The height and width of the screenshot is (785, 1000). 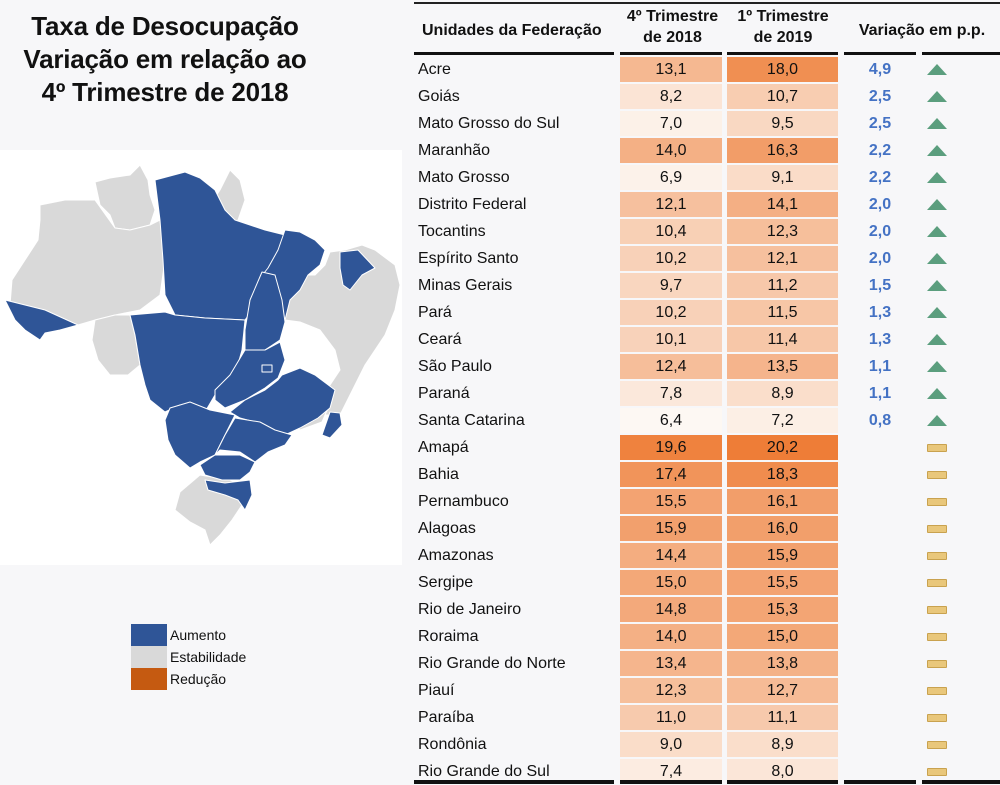 What do you see at coordinates (41, 320) in the screenshot?
I see `map-state-acre` at bounding box center [41, 320].